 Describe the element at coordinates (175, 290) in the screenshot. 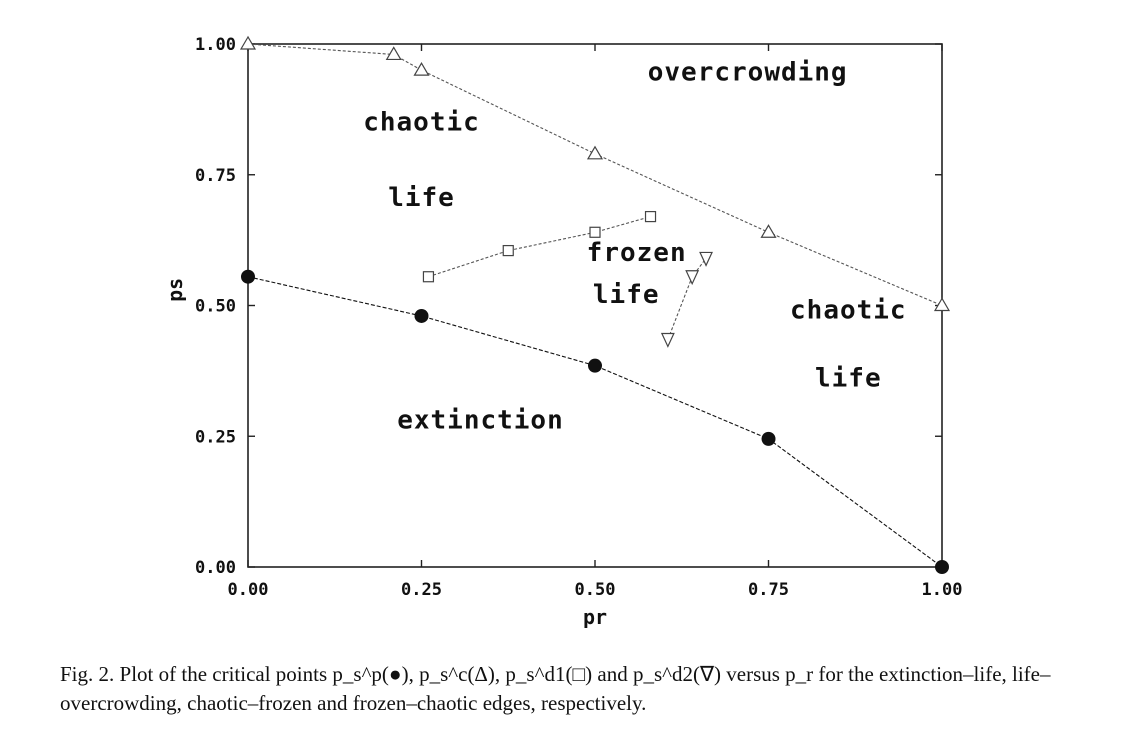

I see `y-axis-label: ps` at that location.